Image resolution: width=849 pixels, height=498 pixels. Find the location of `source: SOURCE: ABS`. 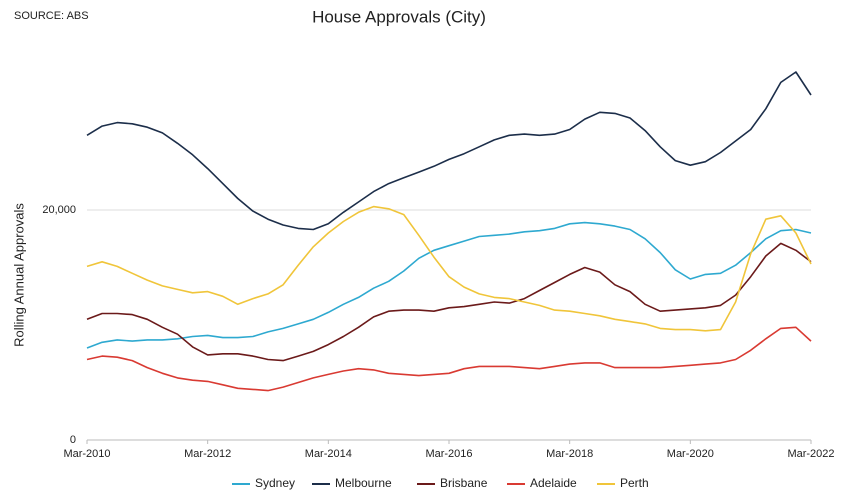

source: SOURCE: ABS is located at coordinates (51, 16).